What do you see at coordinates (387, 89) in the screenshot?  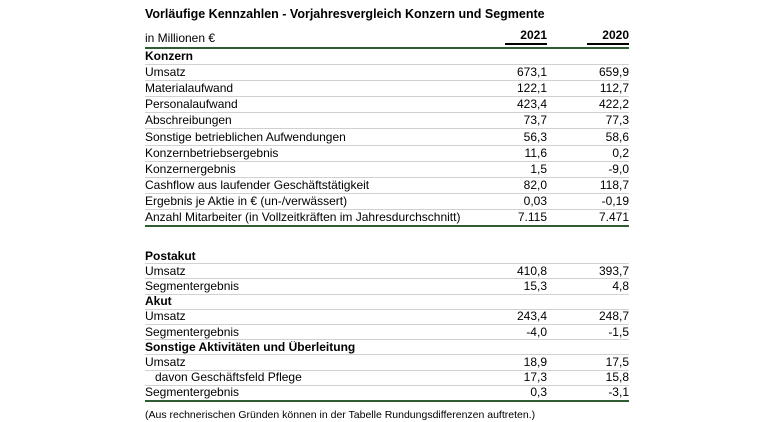 I see `table-row: Materialaufwand 122,1 112,7` at bounding box center [387, 89].